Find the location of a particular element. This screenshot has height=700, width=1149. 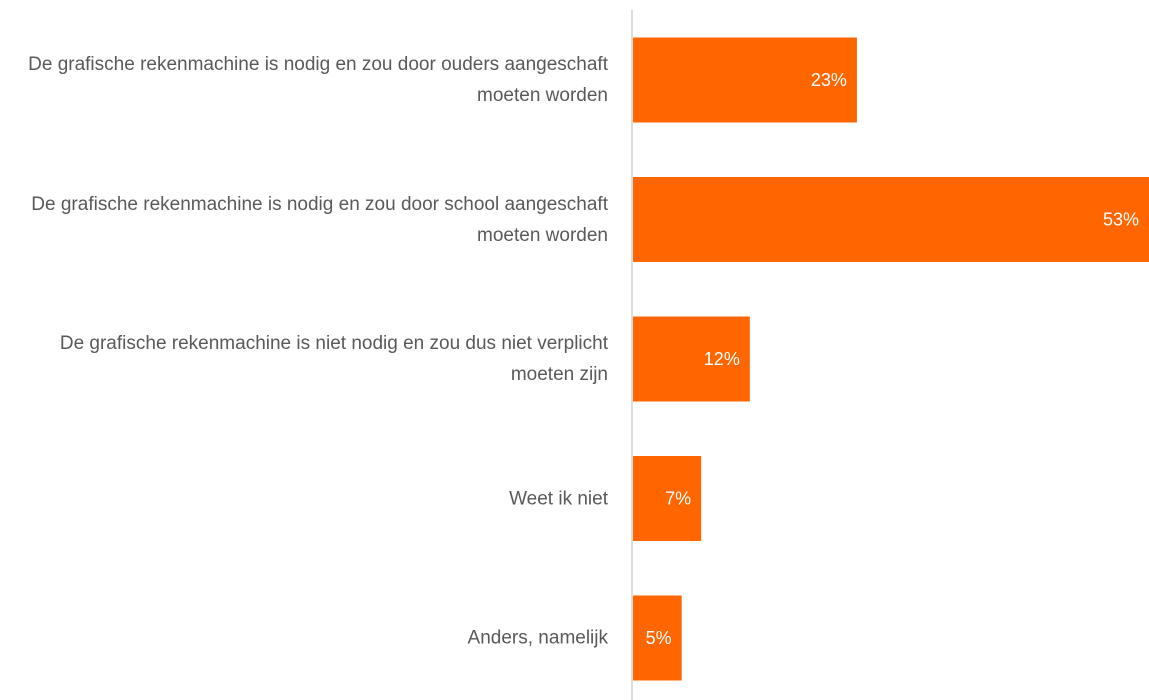

data-label: 12% is located at coordinates (722, 359).